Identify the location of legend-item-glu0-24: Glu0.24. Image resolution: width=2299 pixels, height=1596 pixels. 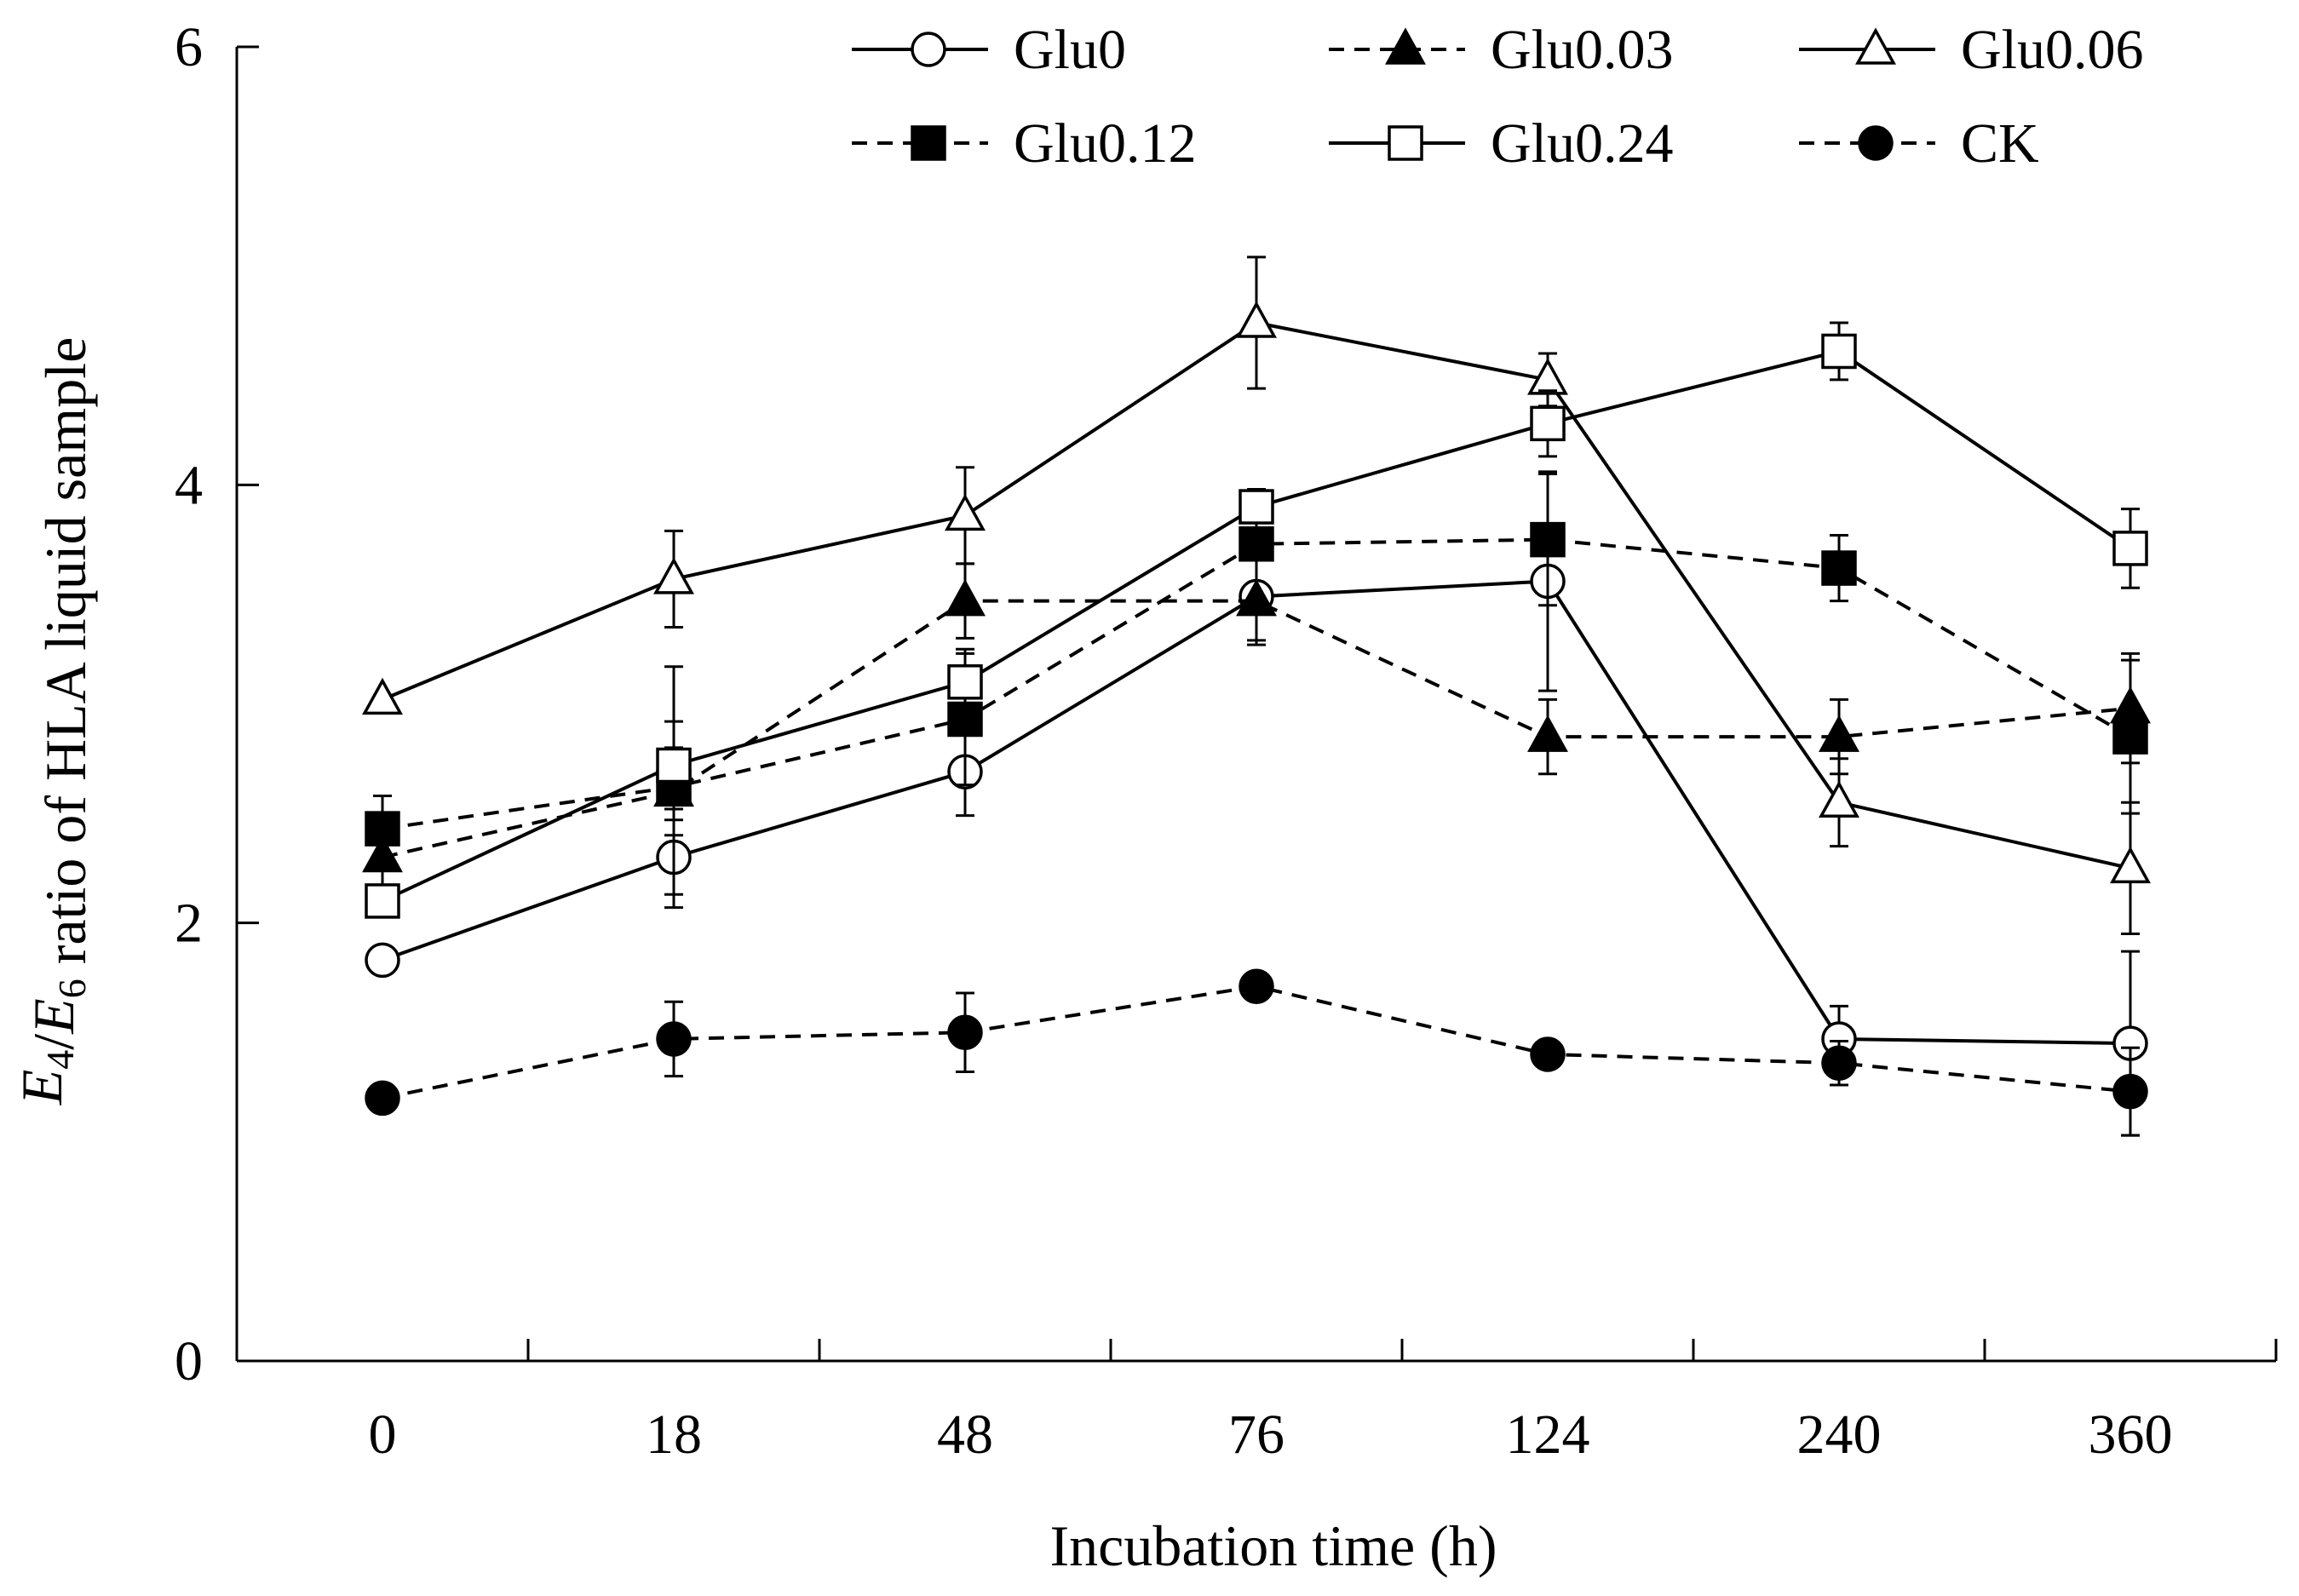
(1502, 143).